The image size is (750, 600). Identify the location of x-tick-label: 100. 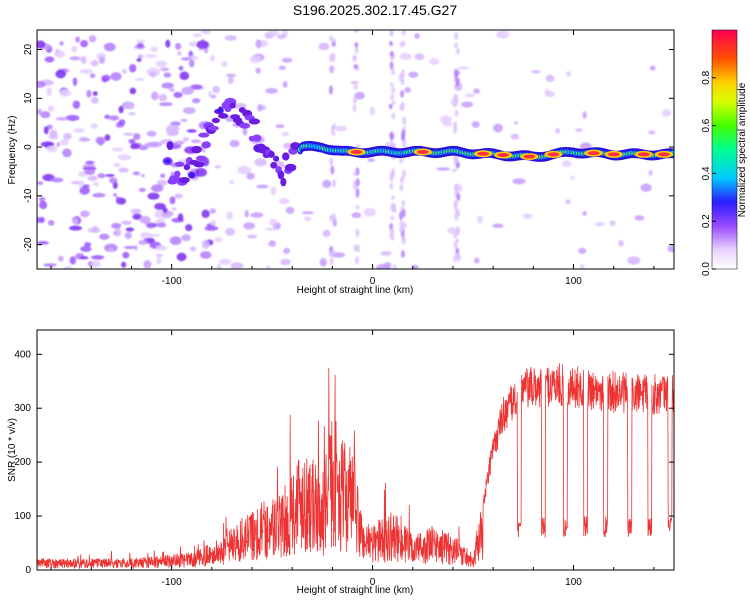
(573, 281).